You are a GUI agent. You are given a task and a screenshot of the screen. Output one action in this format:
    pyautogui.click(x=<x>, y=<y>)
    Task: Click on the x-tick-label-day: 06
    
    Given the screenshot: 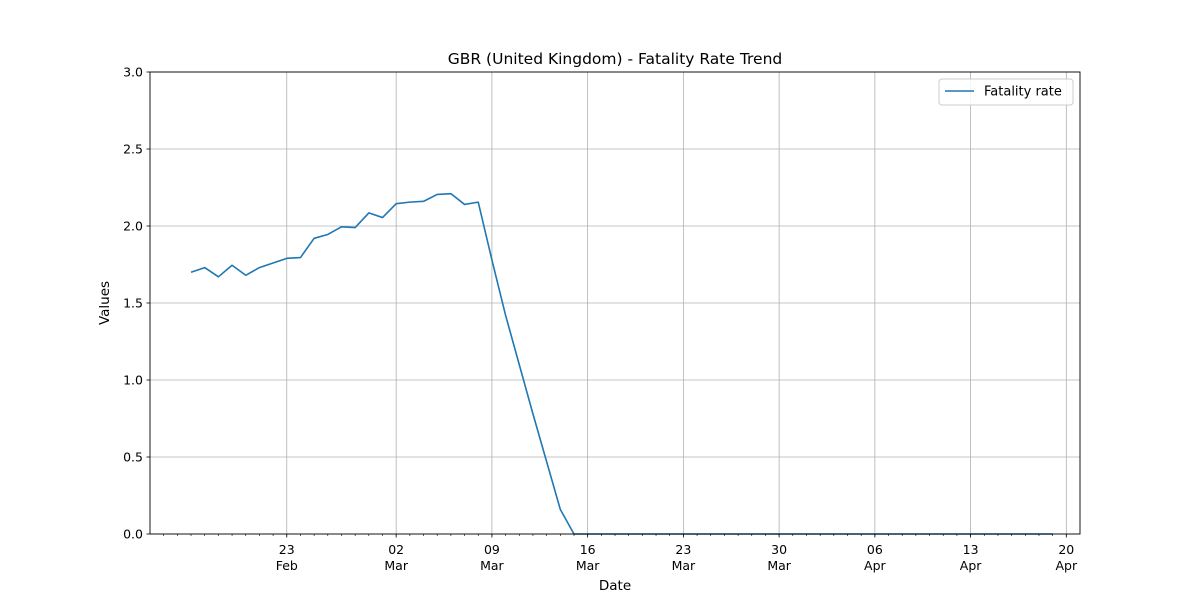 What is the action you would take?
    pyautogui.click(x=875, y=549)
    